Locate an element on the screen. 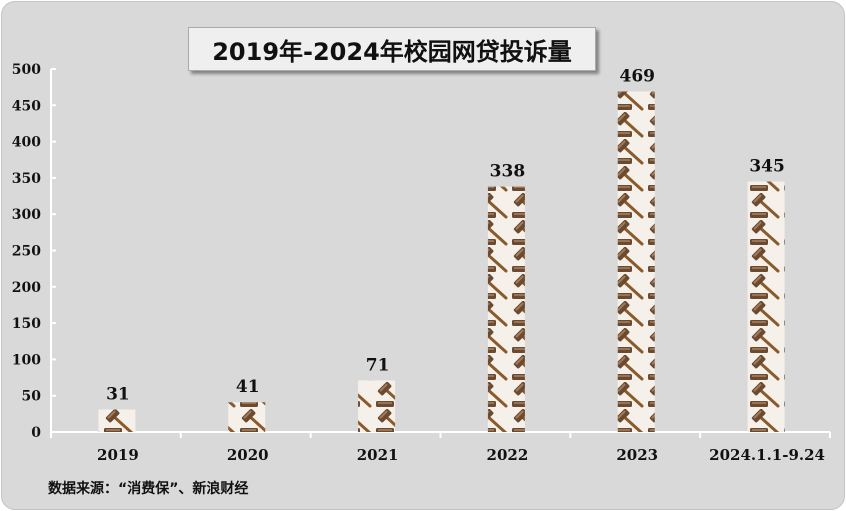 The height and width of the screenshot is (511, 846). x-tick-label: 2024.1.1-9.24 is located at coordinates (767, 455).